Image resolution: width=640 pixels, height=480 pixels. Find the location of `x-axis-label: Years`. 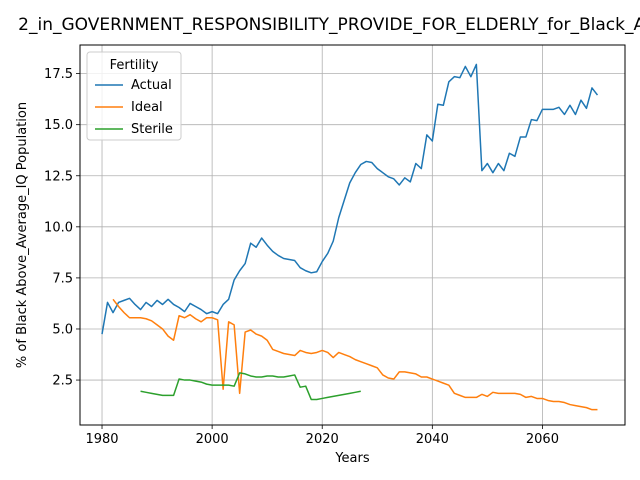

x-axis-label: Years is located at coordinates (352, 458).